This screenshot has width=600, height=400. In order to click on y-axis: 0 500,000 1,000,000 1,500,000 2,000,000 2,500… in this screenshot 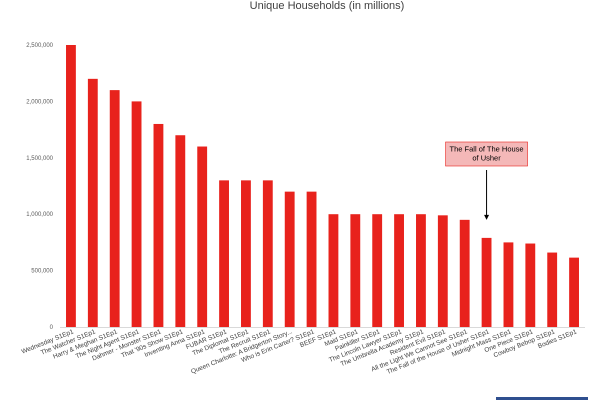, I will do `click(39, 187)`.